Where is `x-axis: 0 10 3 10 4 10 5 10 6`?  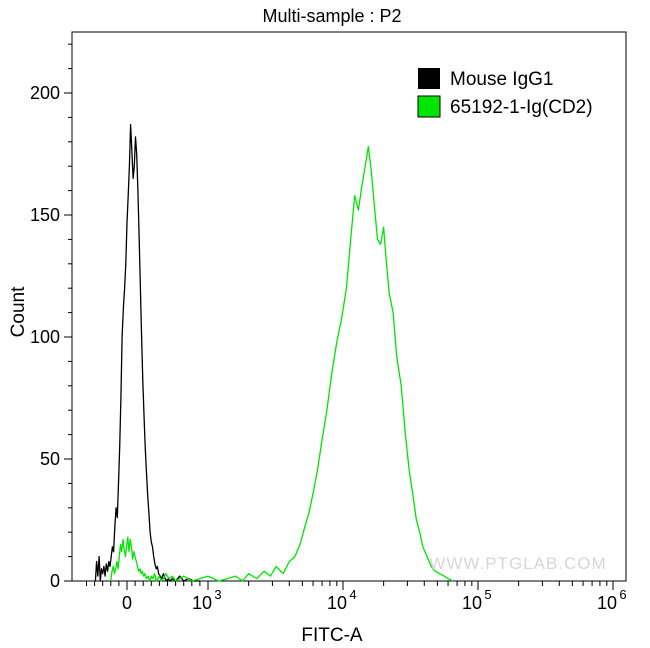
x-axis: 0 10 3 10 4 10 5 10 6 is located at coordinates (356, 597).